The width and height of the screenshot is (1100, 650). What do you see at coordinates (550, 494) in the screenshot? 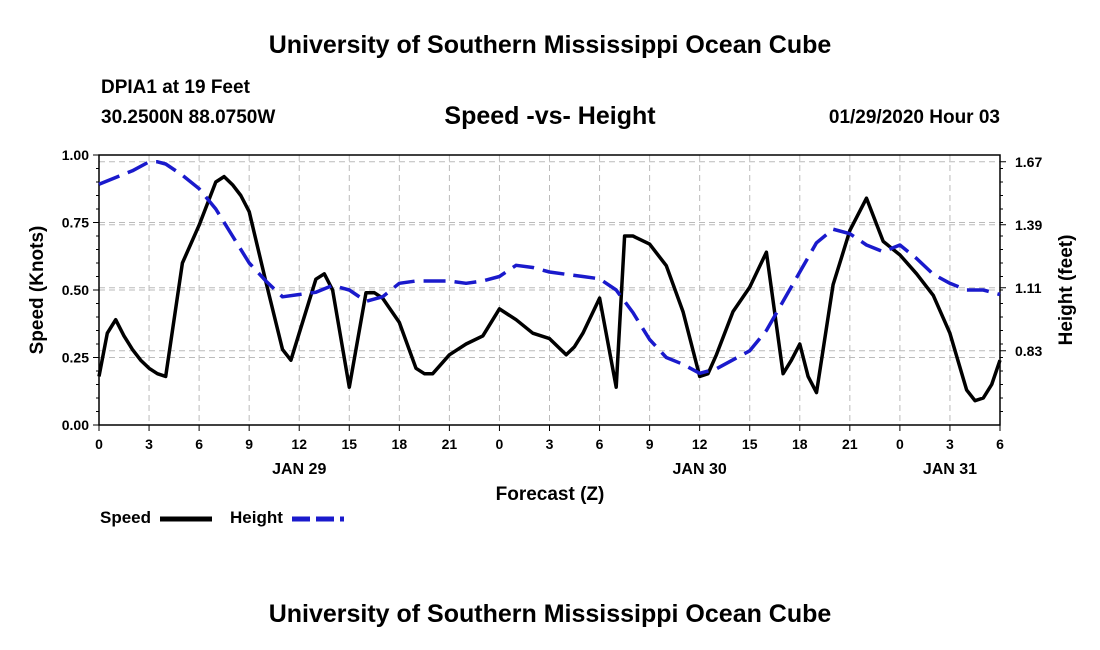
I see `x-axis-label: Forecast (Z)` at bounding box center [550, 494].